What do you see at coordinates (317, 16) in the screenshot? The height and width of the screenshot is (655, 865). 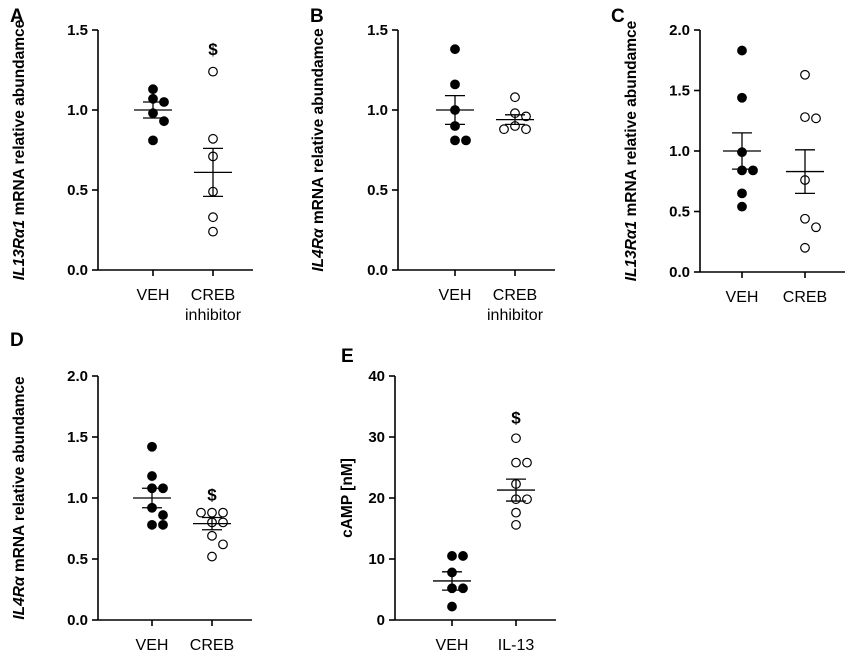 I see `panel-letter: B` at bounding box center [317, 16].